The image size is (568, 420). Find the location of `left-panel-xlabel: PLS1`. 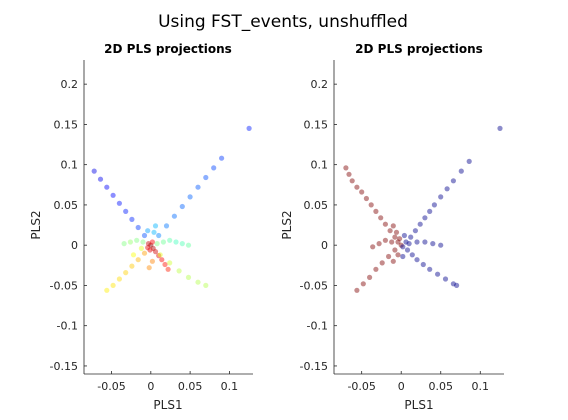

left-panel-xlabel: PLS1 is located at coordinates (167, 405).